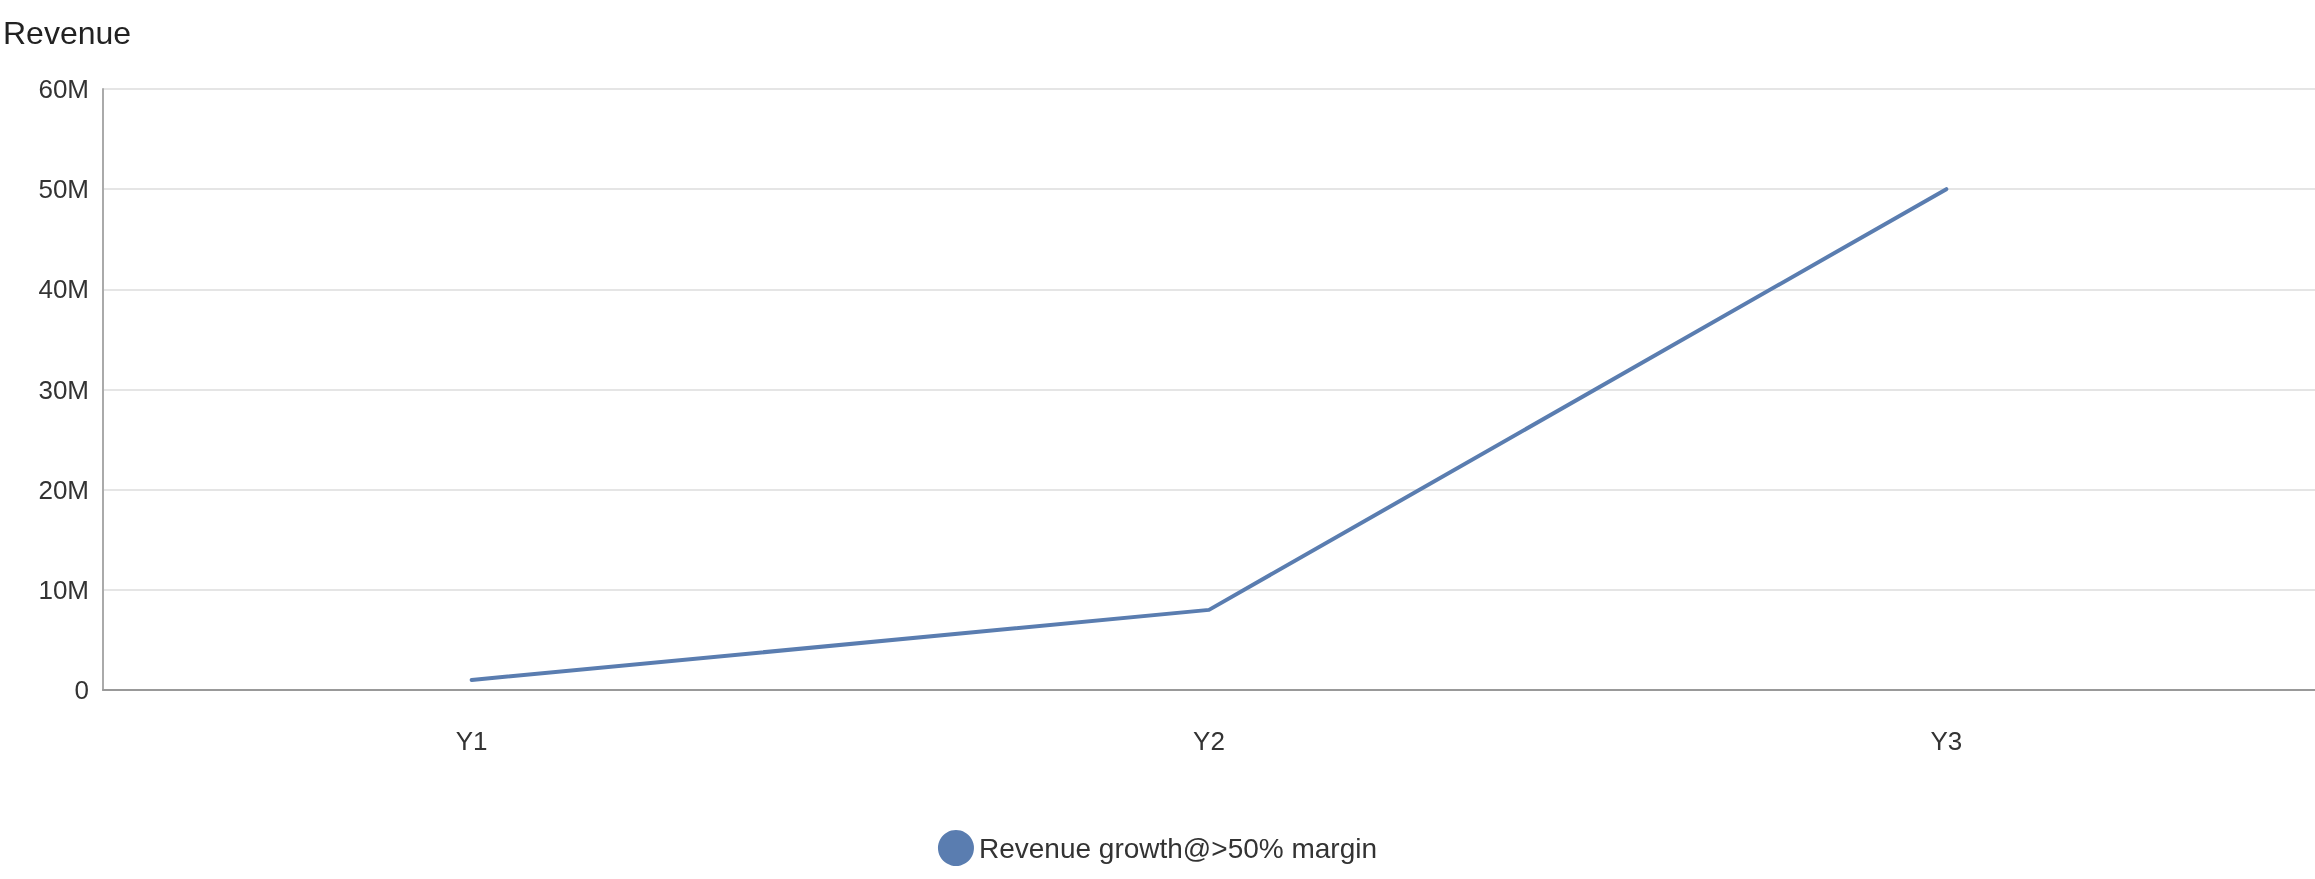 Image resolution: width=2315 pixels, height=879 pixels. I want to click on x-tick-label: Y3, so click(1946, 741).